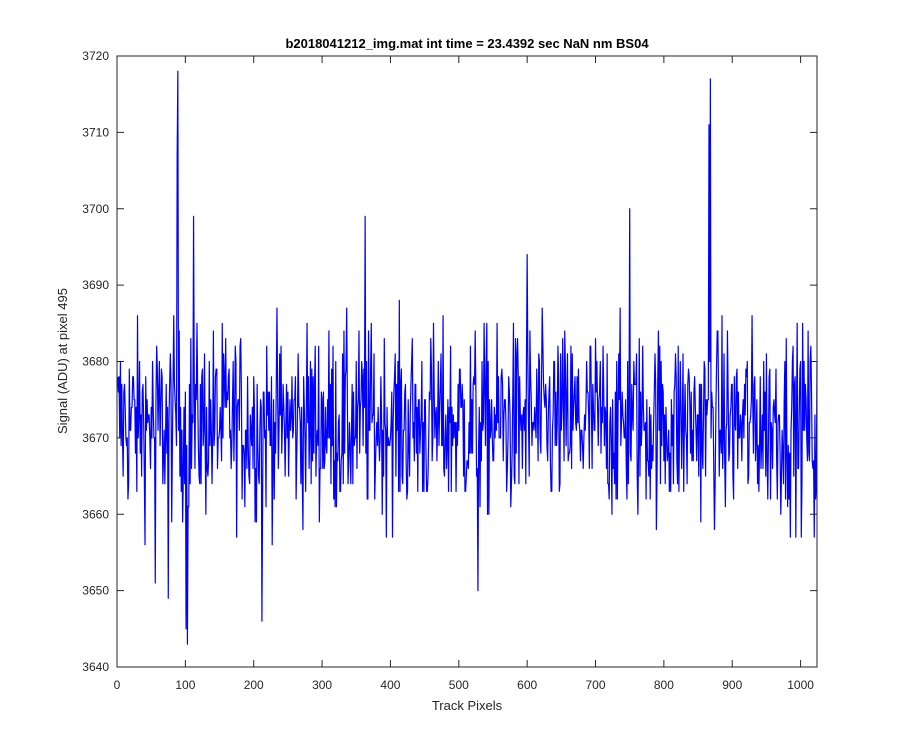  I want to click on x-tick-label: 1000, so click(800, 685).